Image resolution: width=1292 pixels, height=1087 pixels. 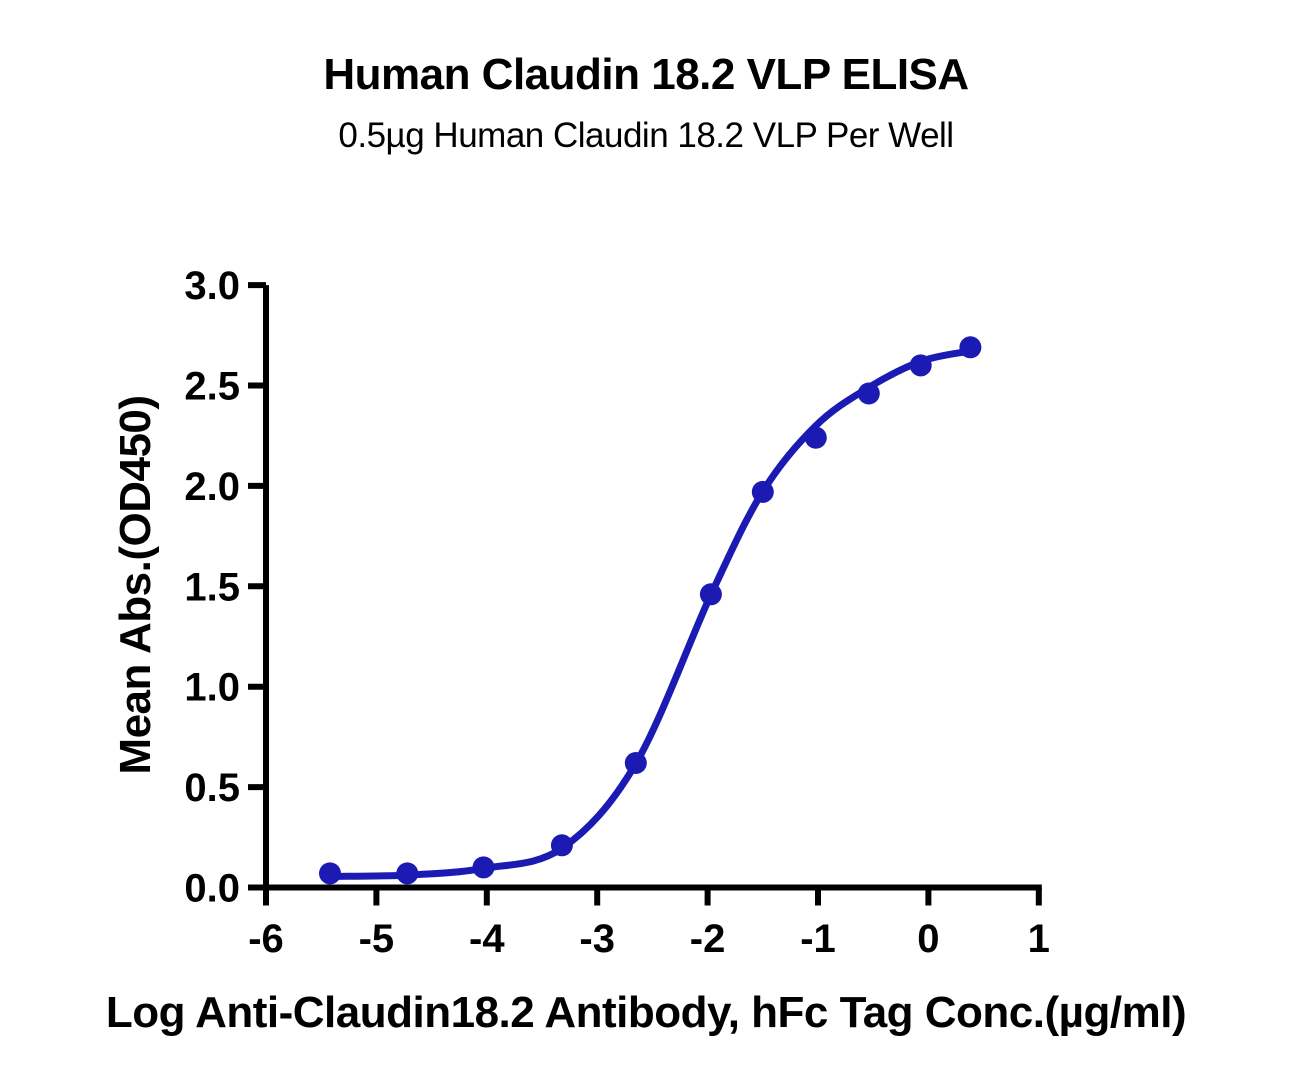 I want to click on x-tick-label: -4, so click(x=487, y=939).